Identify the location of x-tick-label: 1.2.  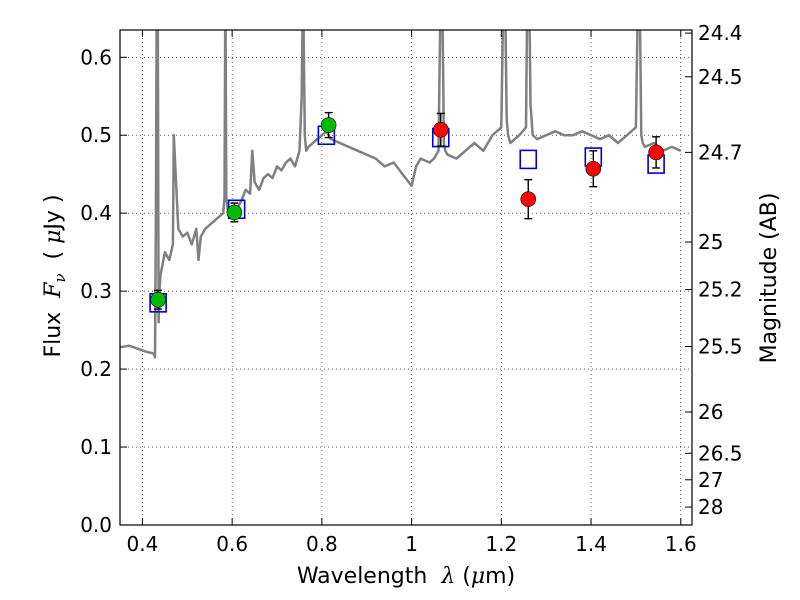
(501, 544).